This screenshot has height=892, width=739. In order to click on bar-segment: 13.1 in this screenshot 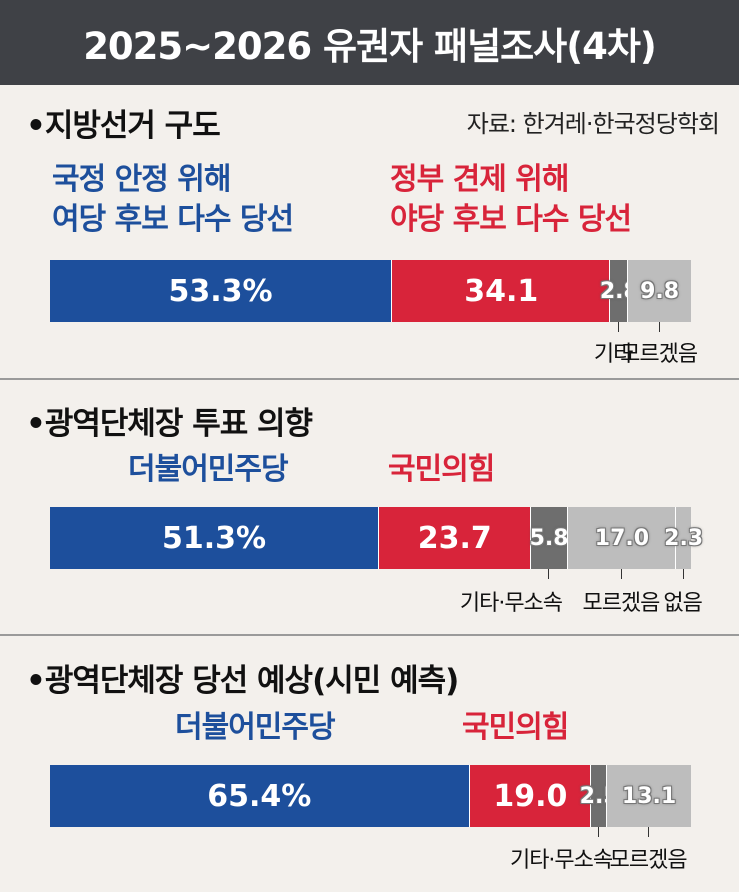, I will do `click(648, 796)`.